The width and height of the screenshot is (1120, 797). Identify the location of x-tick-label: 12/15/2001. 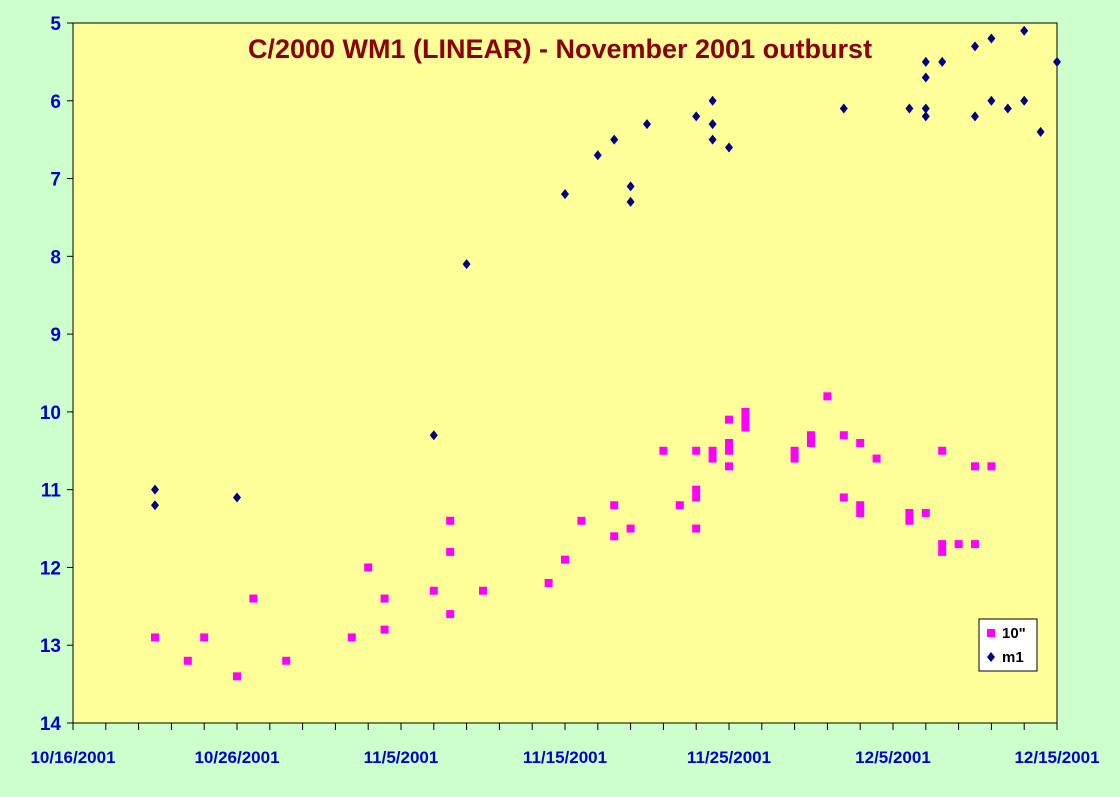
(1056, 757).